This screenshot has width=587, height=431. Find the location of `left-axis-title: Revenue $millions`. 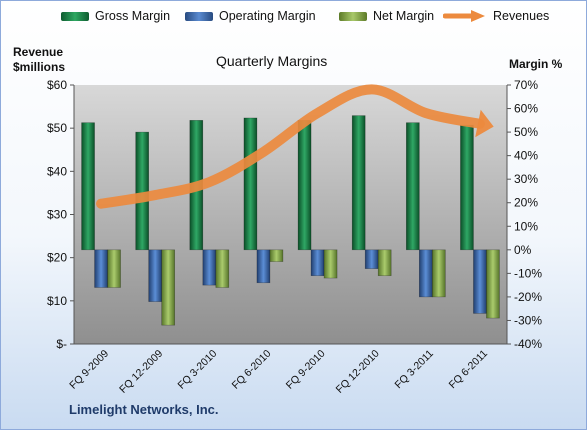

left-axis-title: Revenue $millions is located at coordinates (39, 60).